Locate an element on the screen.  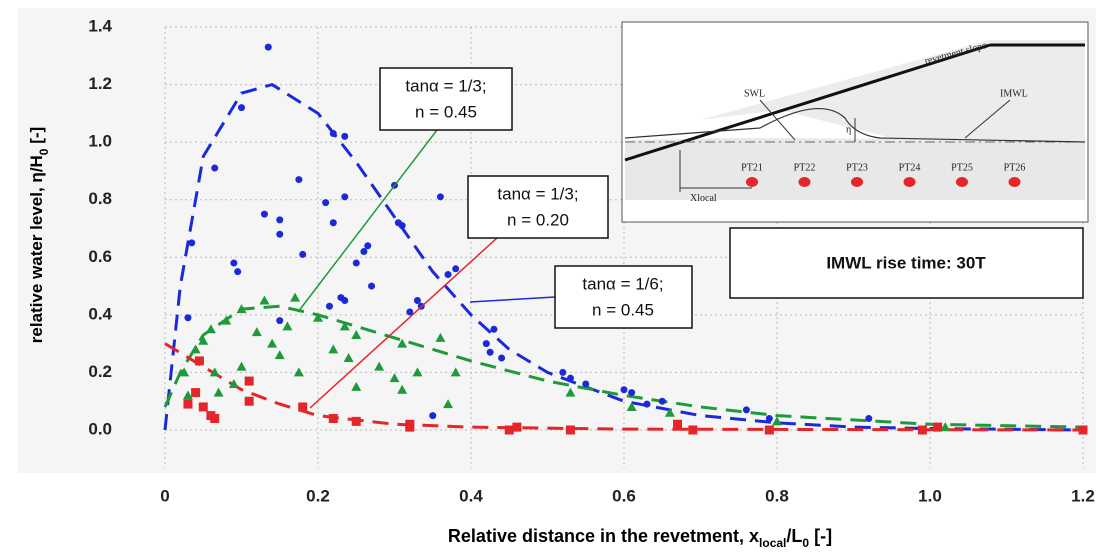
y-tick-label: 1.0 is located at coordinates (100, 141).